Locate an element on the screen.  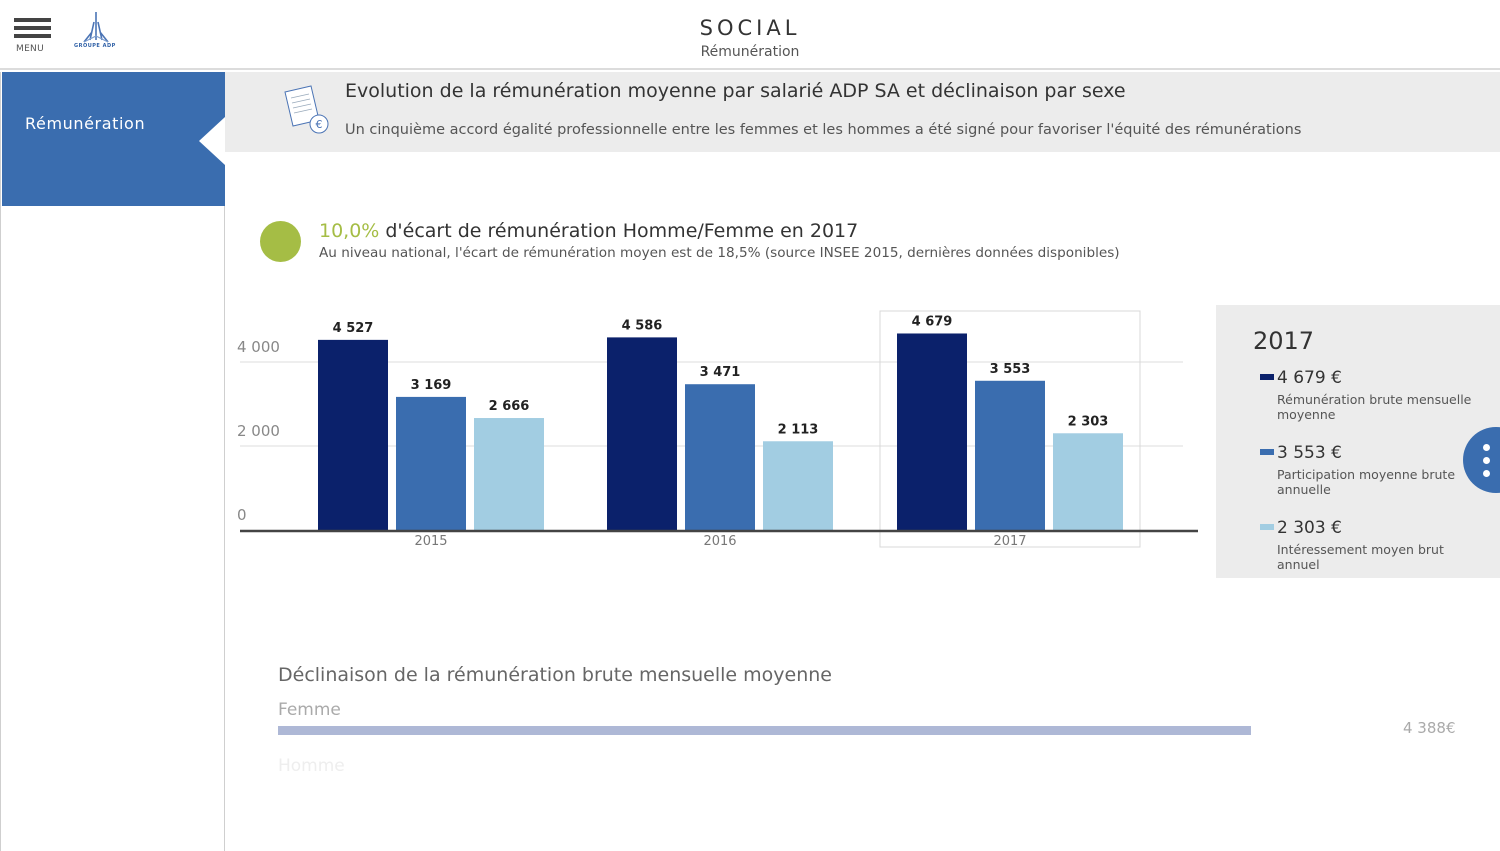
x-tick-label: 2016 is located at coordinates (719, 541).